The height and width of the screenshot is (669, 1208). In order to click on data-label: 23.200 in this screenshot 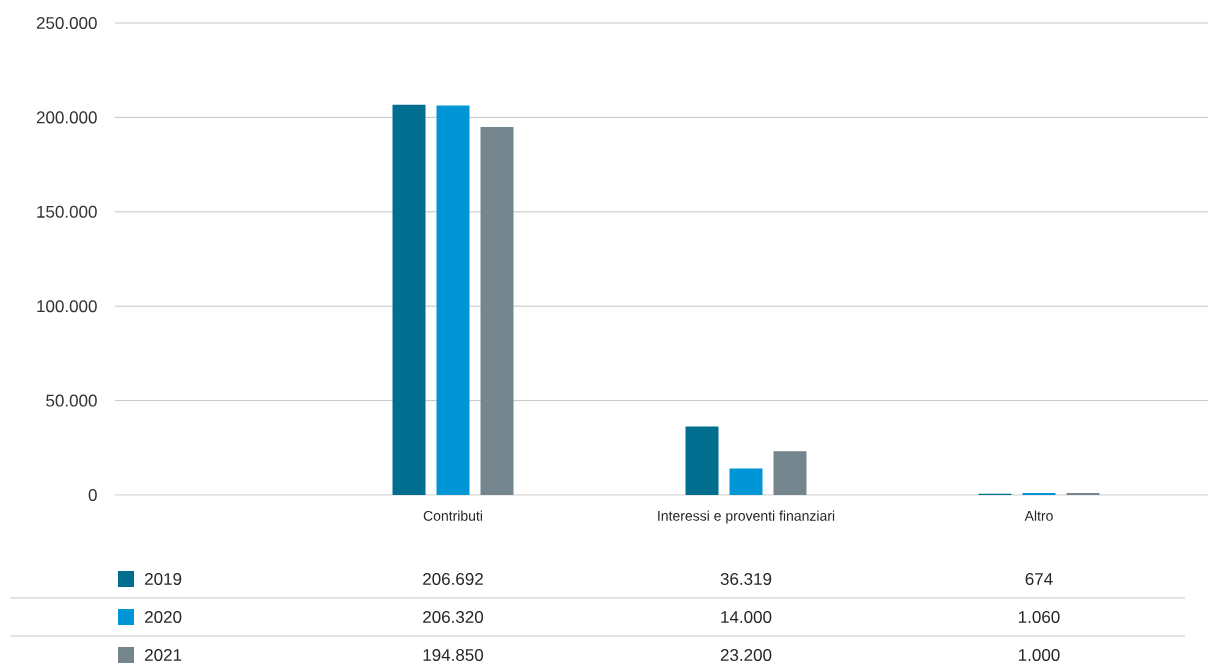, I will do `click(746, 655)`.